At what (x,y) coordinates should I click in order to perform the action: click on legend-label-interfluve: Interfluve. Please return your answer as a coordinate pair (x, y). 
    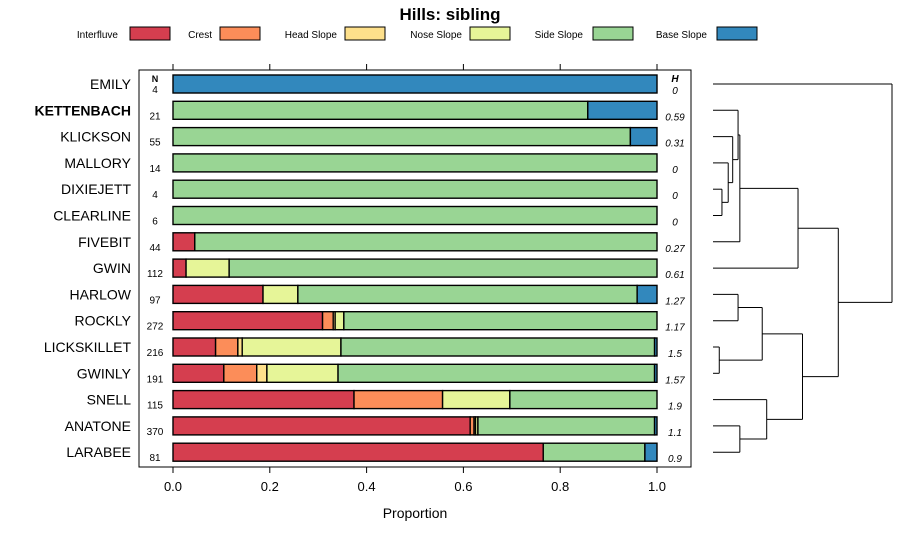
    Looking at the image, I should click on (98, 35).